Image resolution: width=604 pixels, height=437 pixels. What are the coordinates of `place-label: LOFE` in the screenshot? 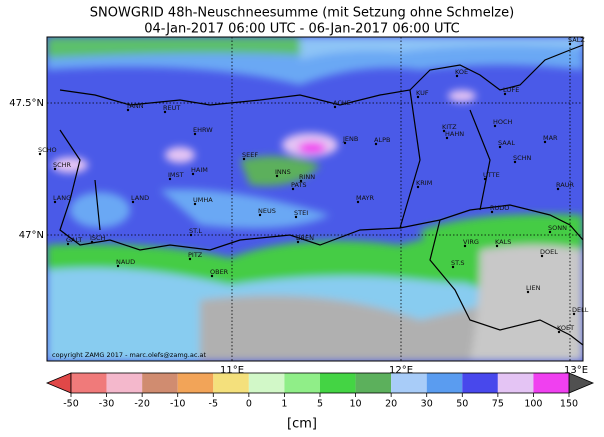 It's located at (511, 90).